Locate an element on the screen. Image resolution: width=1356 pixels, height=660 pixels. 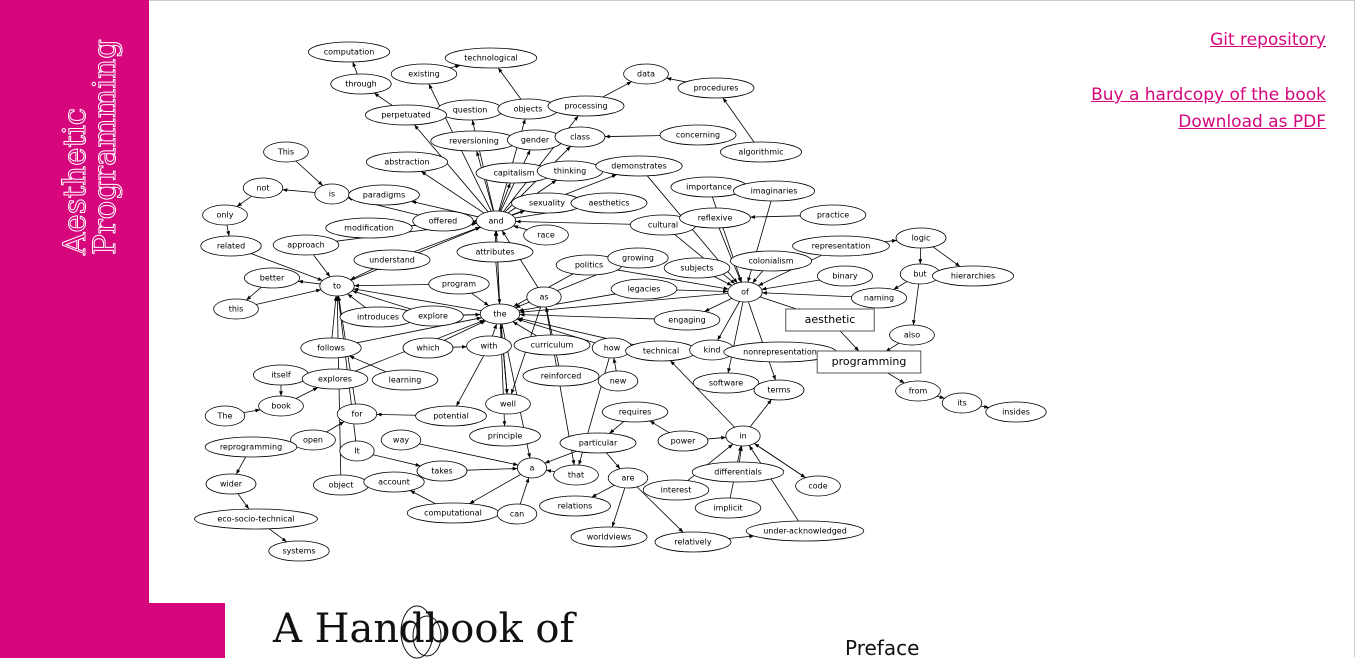
node-label: legacies is located at coordinates (644, 289).